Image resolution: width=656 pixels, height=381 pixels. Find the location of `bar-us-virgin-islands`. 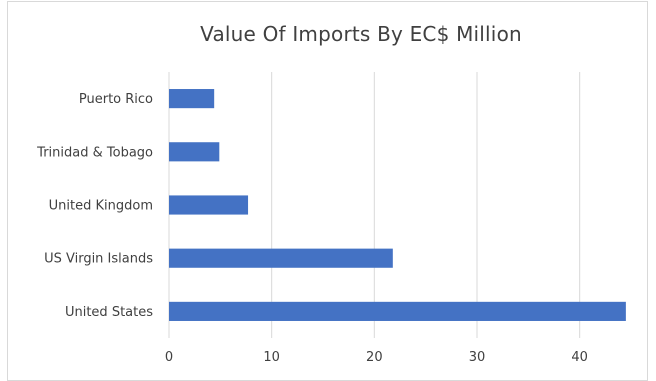

bar-us-virgin-islands is located at coordinates (281, 258).